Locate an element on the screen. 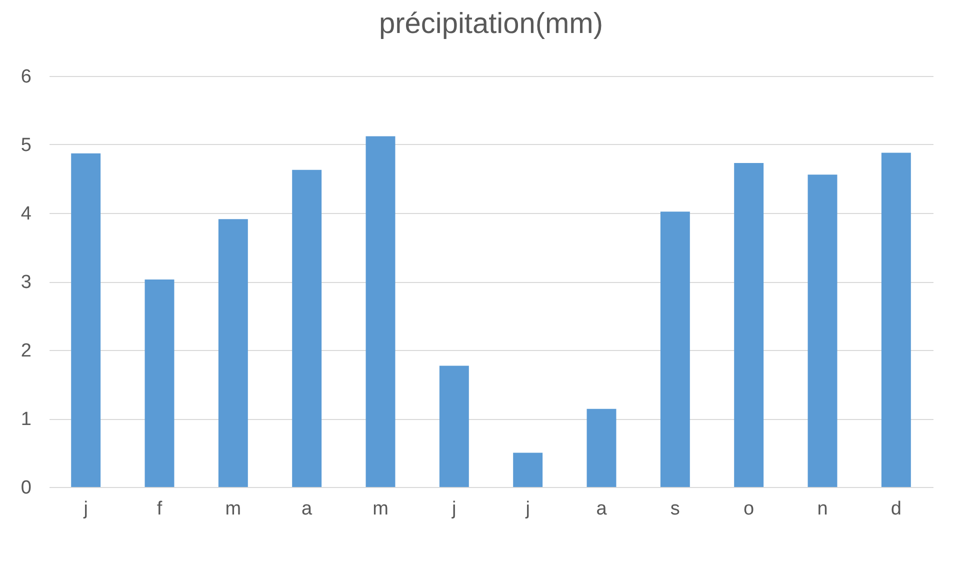 Image resolution: width=959 pixels, height=585 pixels. y-tick-label: 0 is located at coordinates (26, 488).